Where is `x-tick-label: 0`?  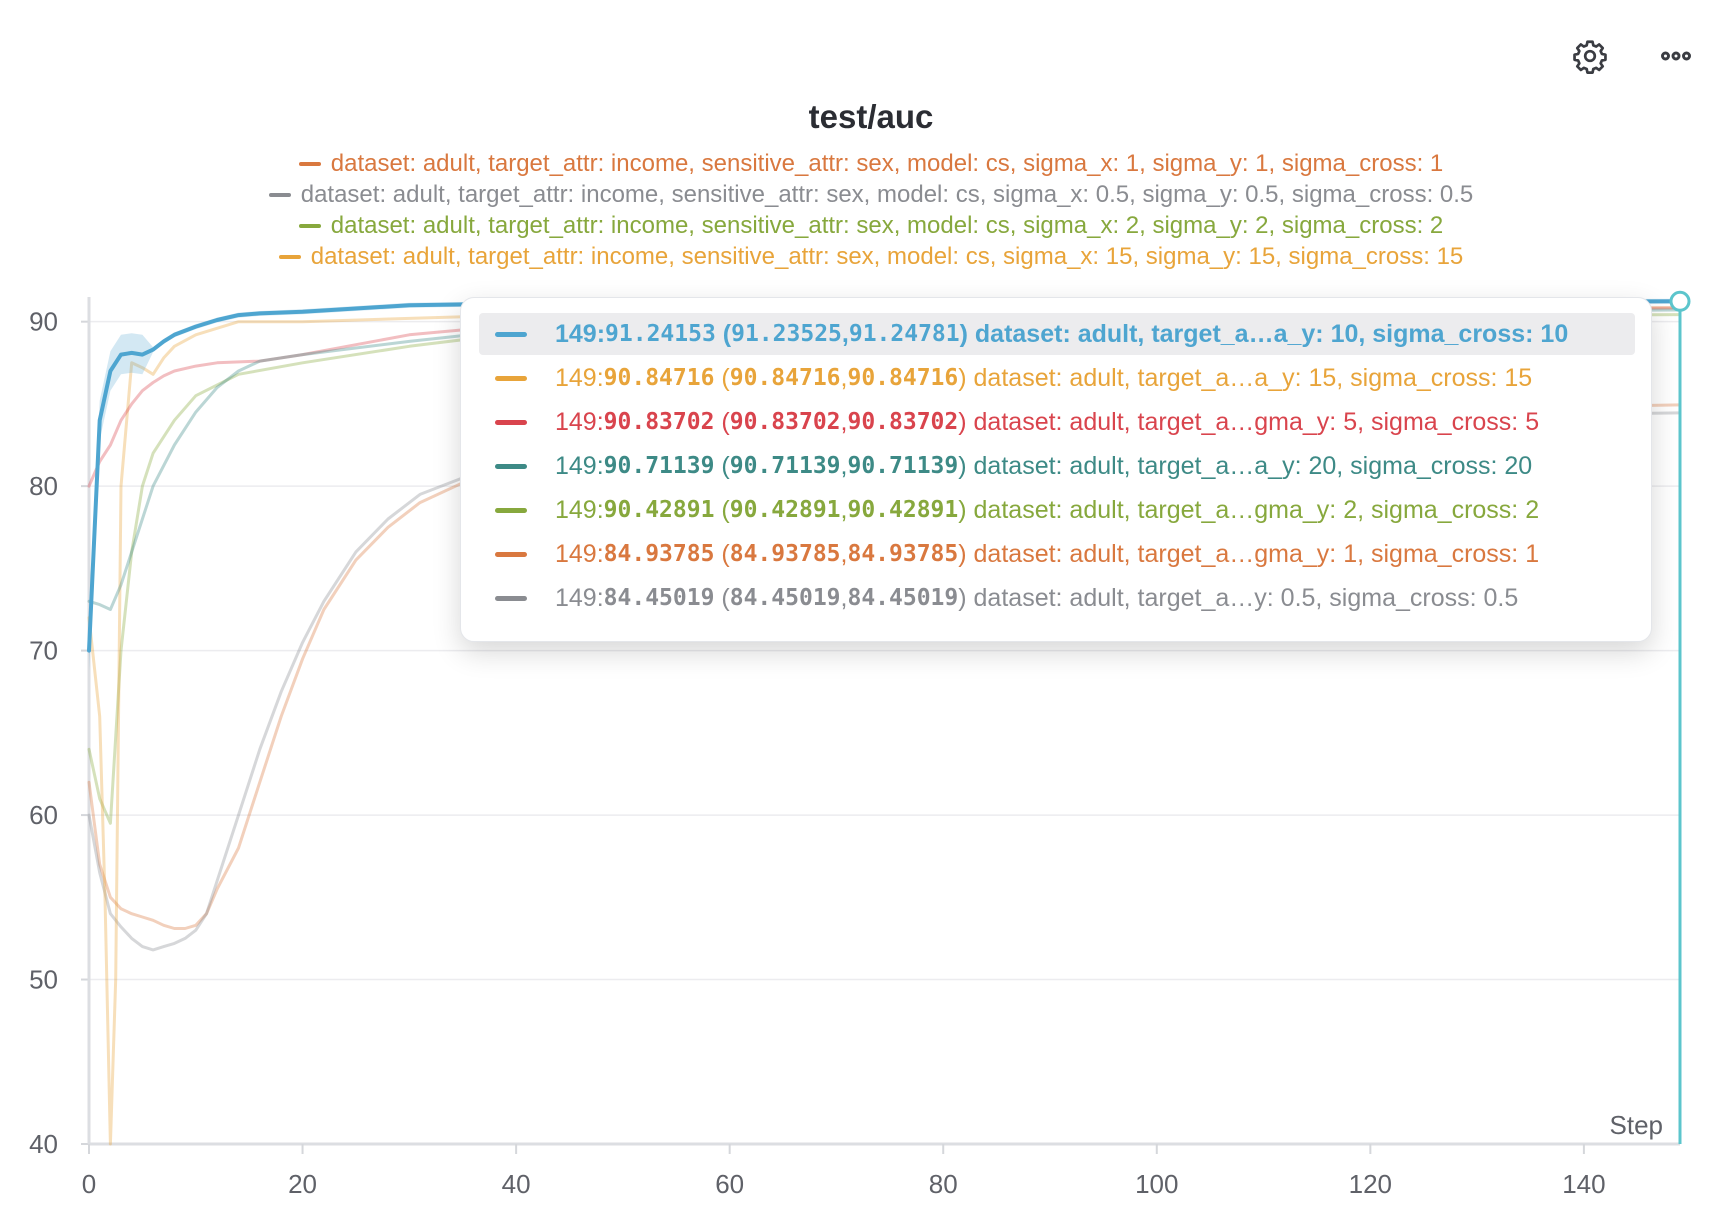
x-tick-label: 0 is located at coordinates (89, 1184).